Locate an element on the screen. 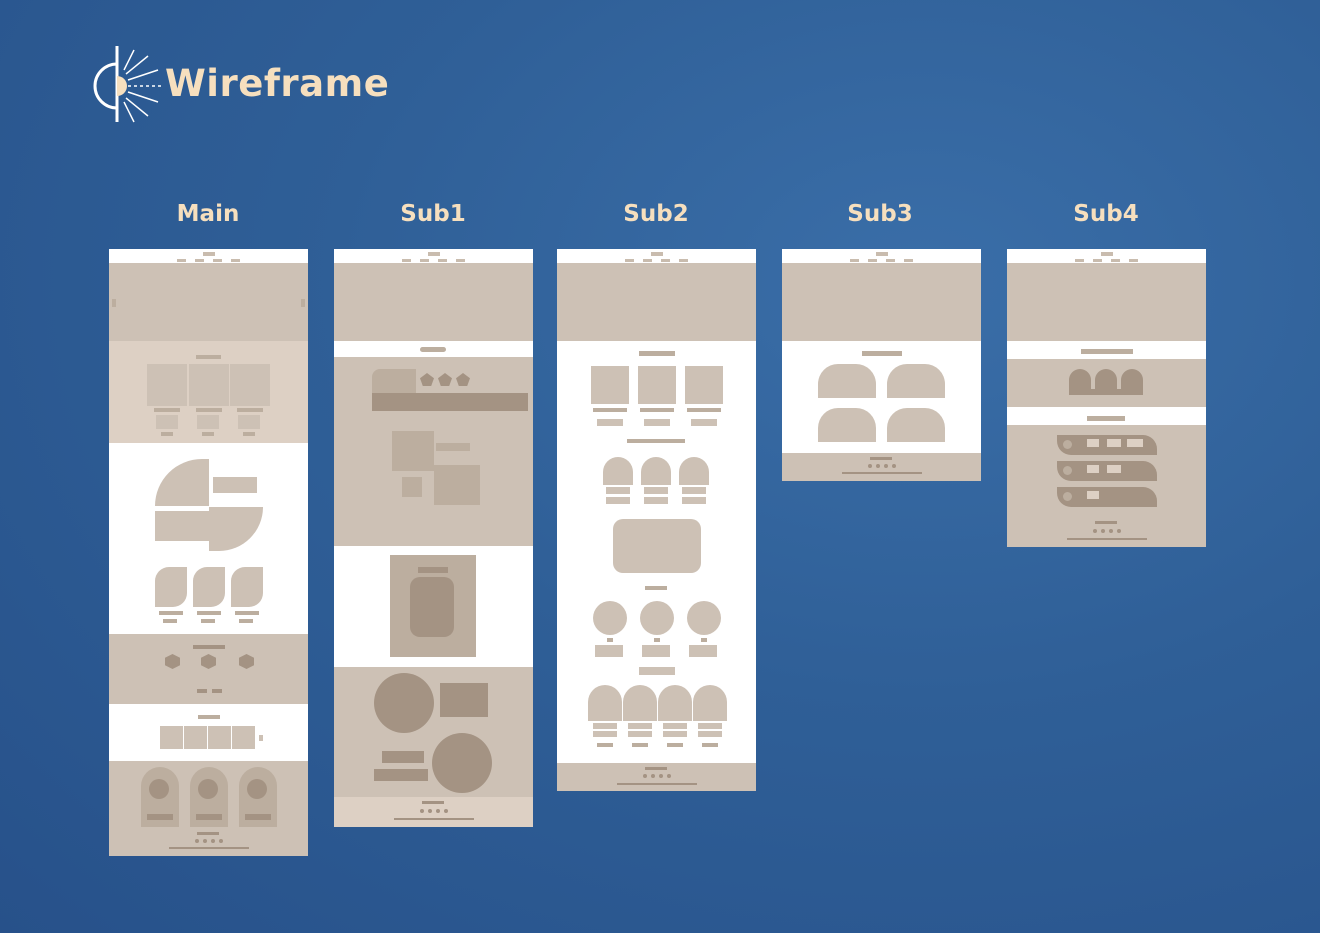  wireframe-sub4 is located at coordinates (1106, 398).